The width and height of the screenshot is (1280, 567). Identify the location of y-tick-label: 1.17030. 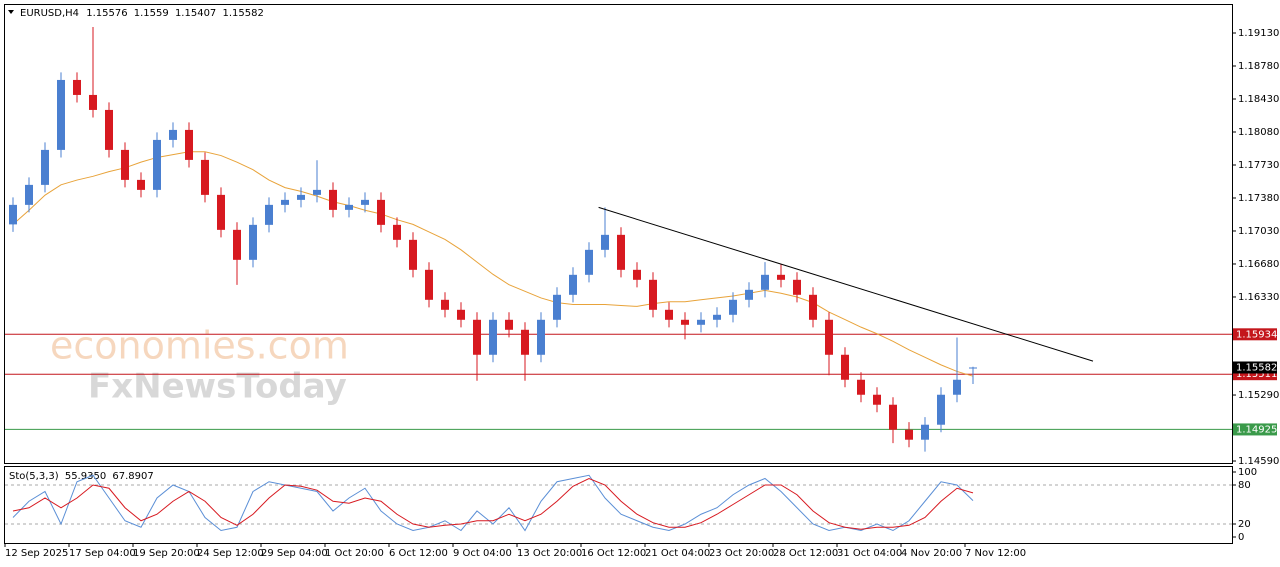
(1258, 231).